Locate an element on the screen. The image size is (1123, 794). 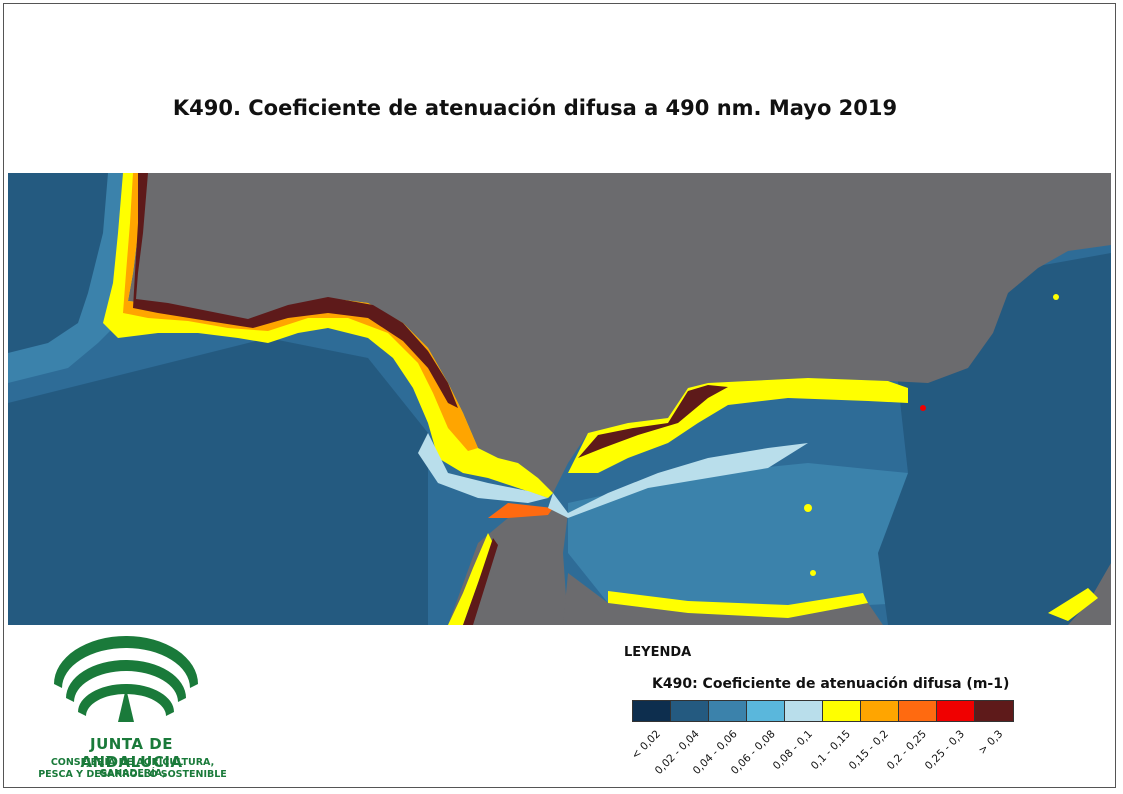
legend-heading: LEYENDA is located at coordinates (657, 652).